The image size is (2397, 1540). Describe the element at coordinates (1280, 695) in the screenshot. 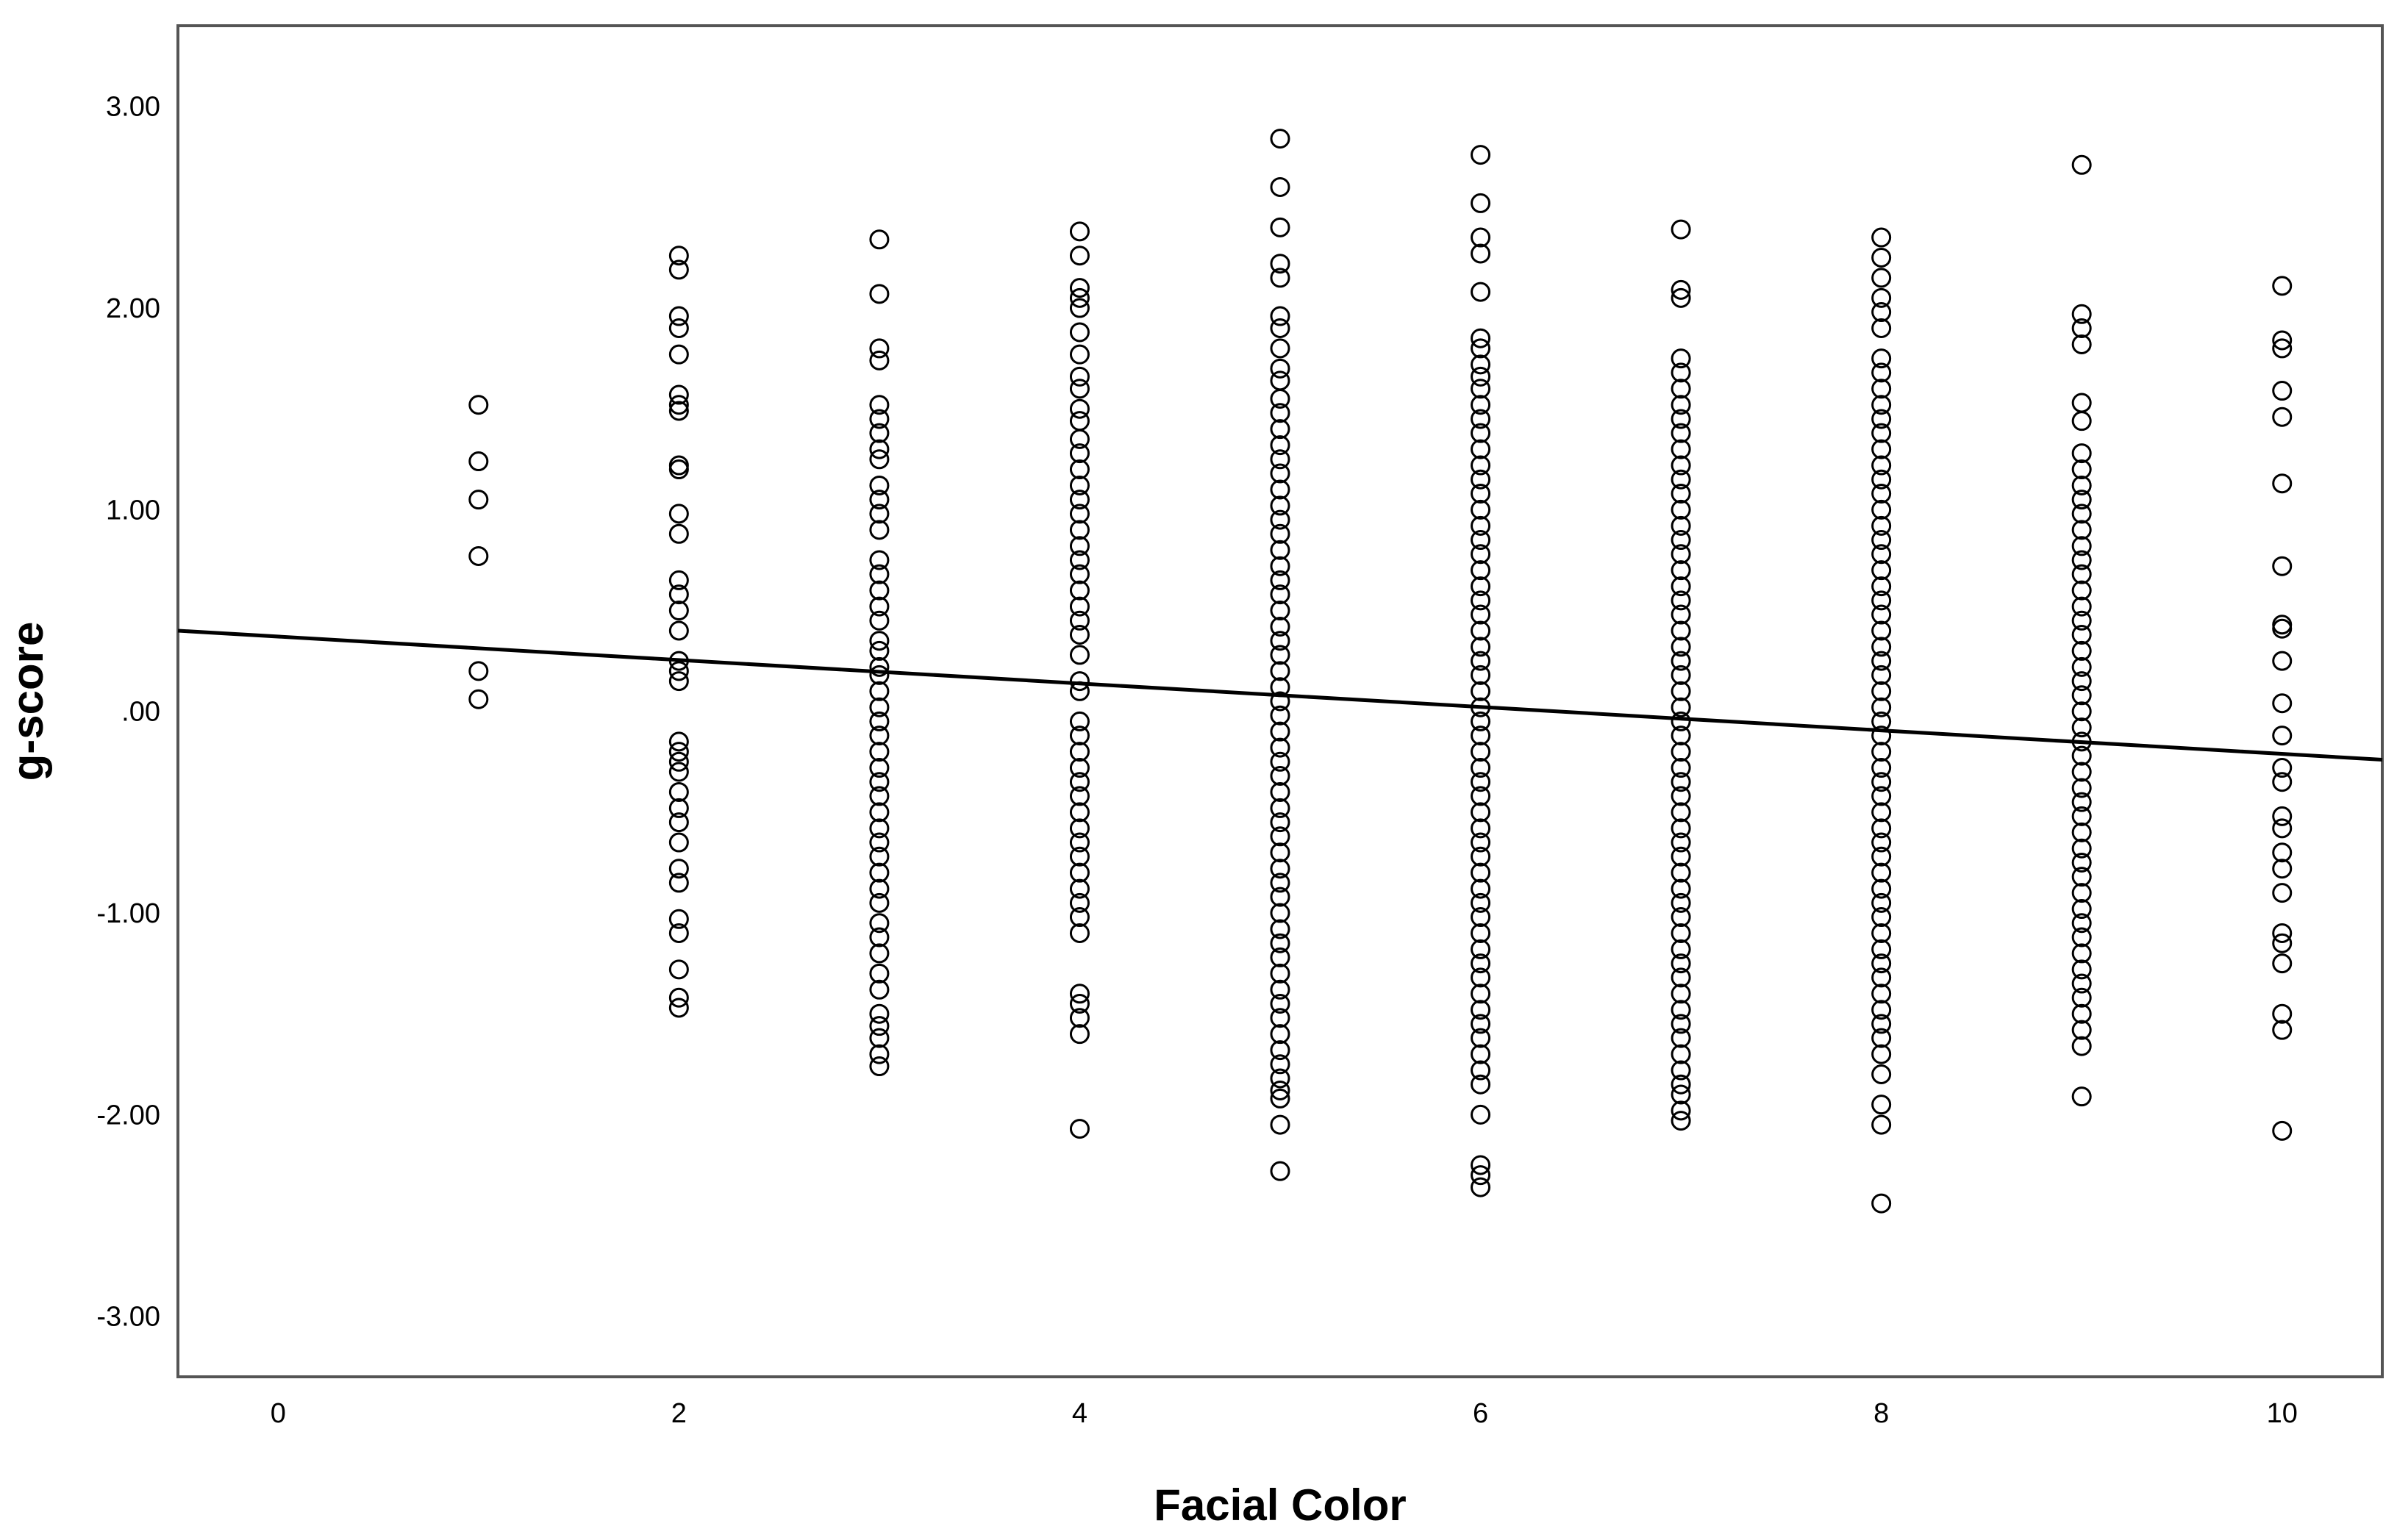

I see `regression-line` at that location.